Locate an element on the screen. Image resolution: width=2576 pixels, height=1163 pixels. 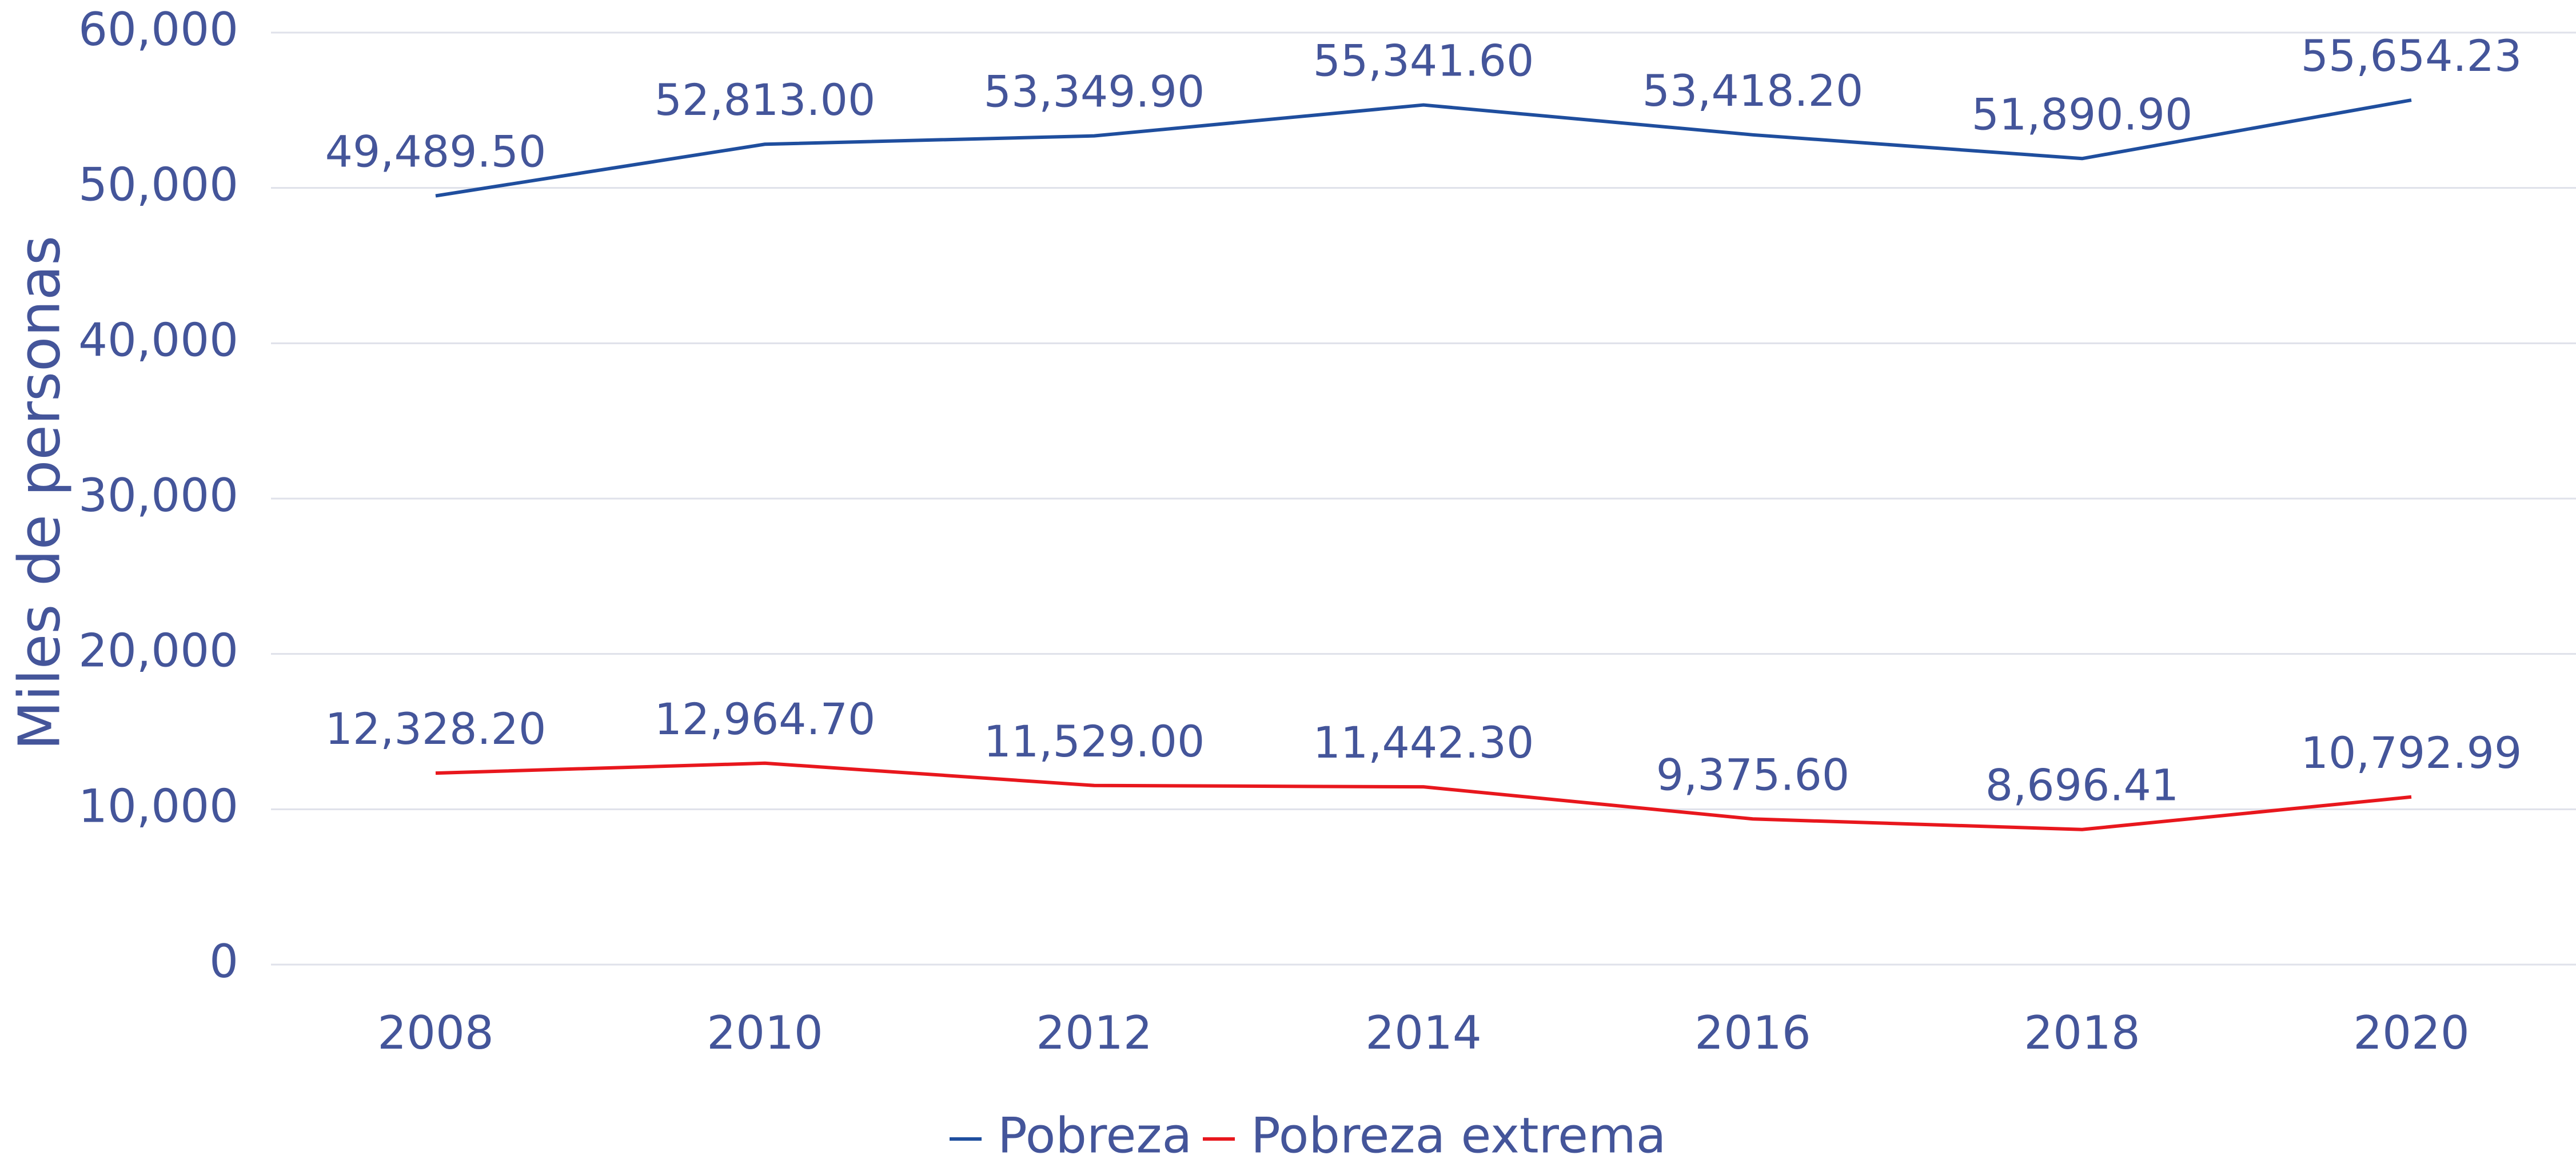
data-label: 51,890.90 is located at coordinates (2082, 114).